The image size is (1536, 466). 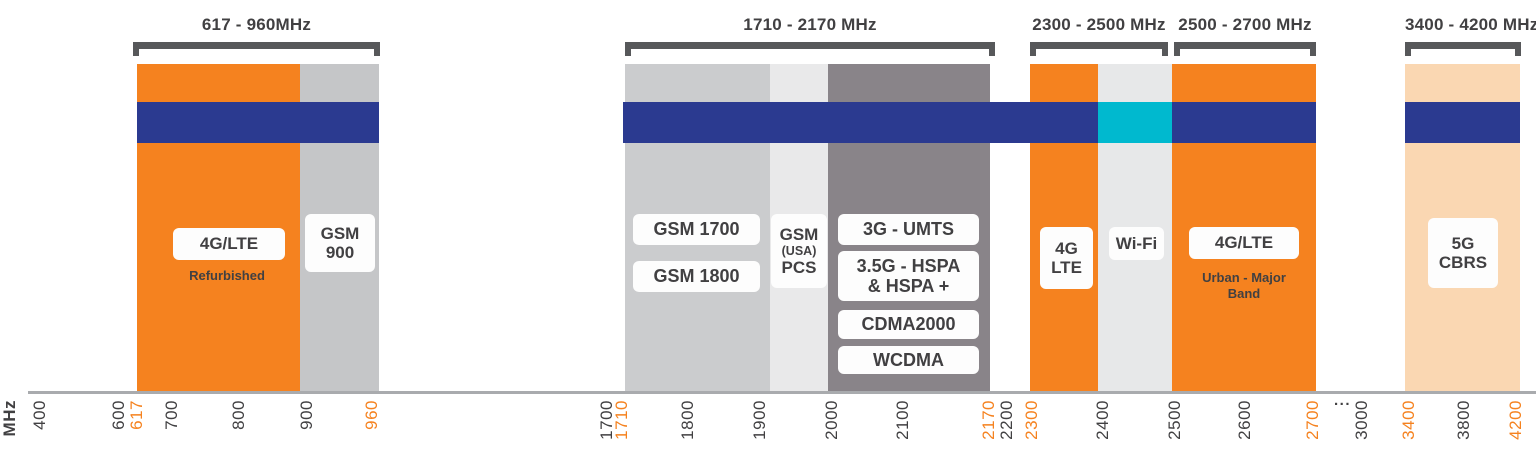 What do you see at coordinates (759, 420) in the screenshot?
I see `tick-1900: 1900` at bounding box center [759, 420].